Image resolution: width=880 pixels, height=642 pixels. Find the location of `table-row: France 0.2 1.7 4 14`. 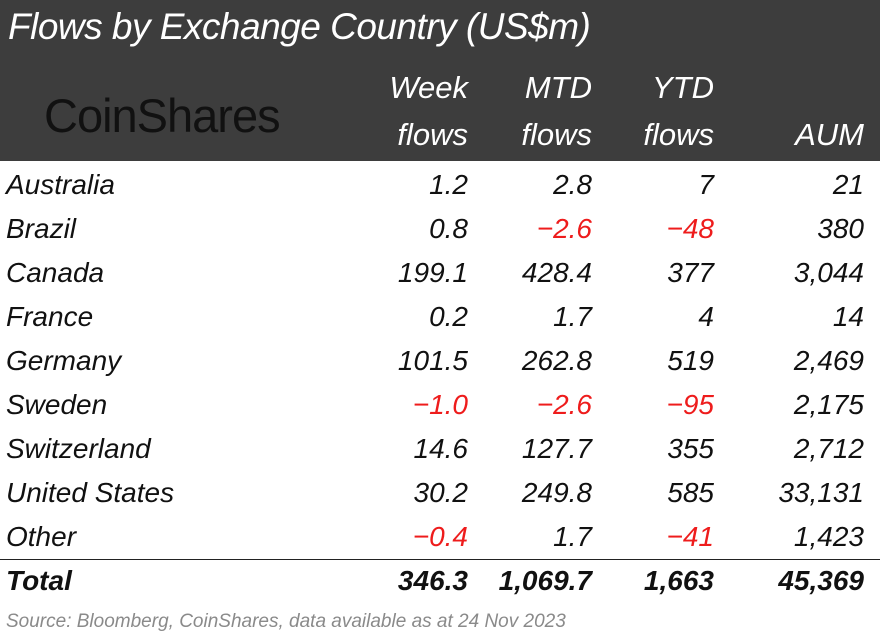

table-row: France 0.2 1.7 4 14 is located at coordinates (440, 317).